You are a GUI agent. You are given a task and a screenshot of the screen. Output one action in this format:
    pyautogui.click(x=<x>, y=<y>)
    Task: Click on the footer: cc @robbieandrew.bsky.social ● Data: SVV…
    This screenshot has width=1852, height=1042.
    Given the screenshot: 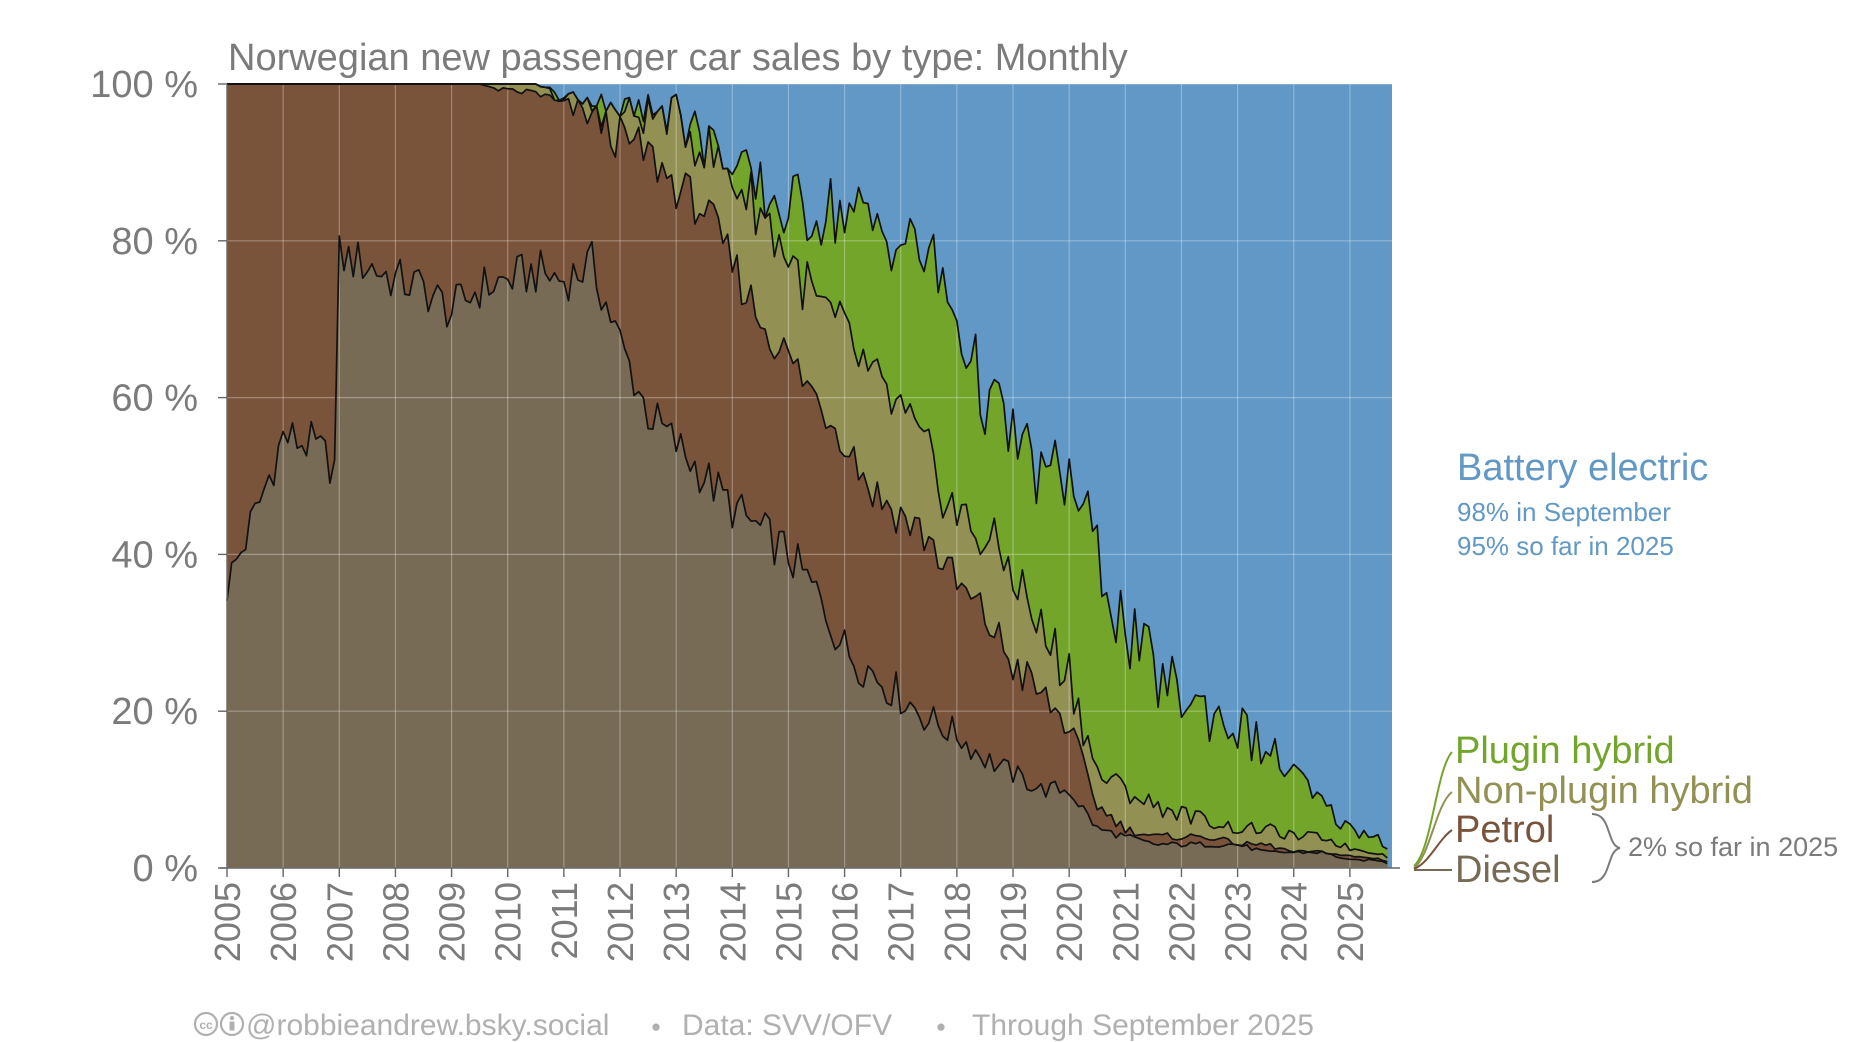 What is the action you would take?
    pyautogui.click(x=753, y=1025)
    